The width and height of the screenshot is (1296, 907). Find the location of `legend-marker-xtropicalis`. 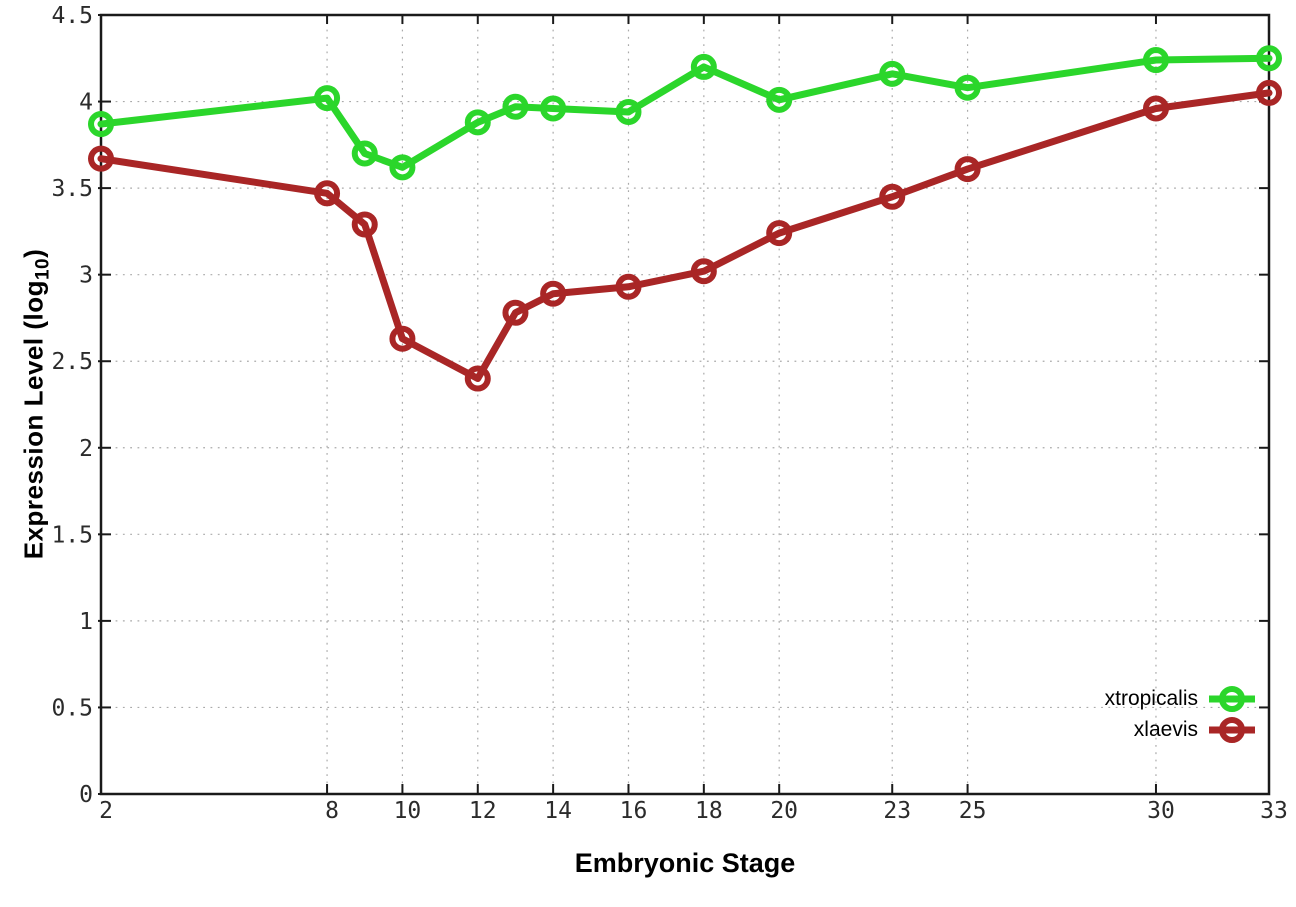

legend-marker-xtropicalis is located at coordinates (1232, 699).